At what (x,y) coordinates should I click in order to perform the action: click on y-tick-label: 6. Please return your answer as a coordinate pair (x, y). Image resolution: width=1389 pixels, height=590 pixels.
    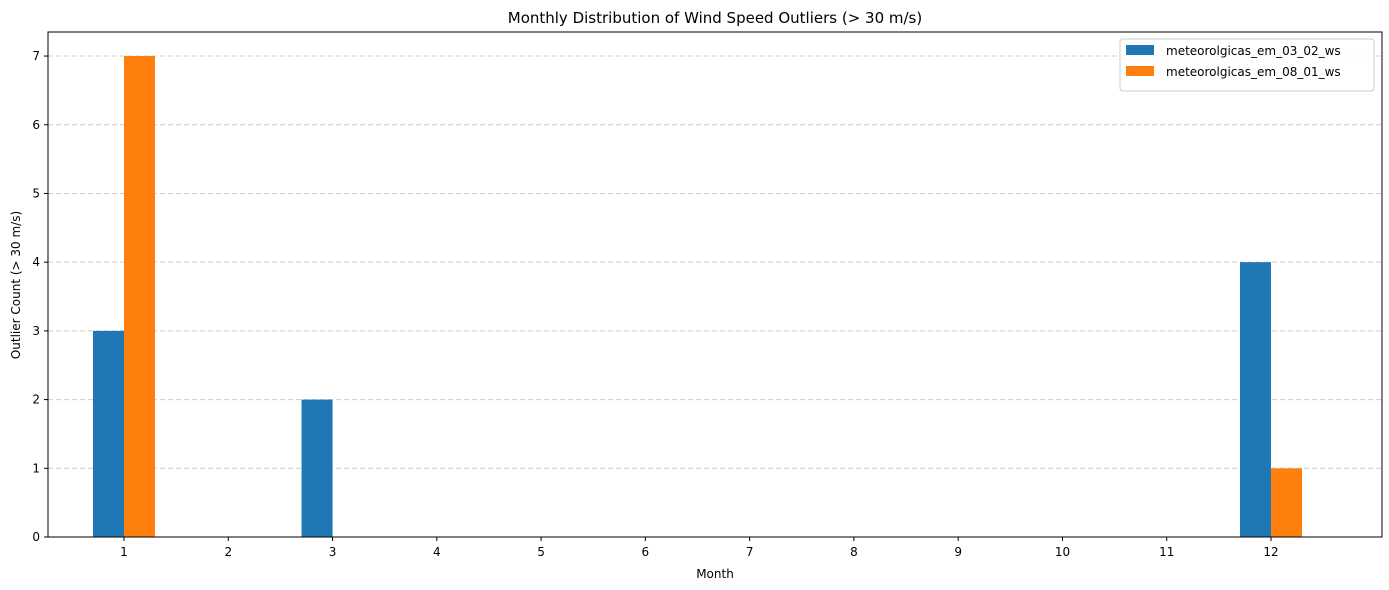
    Looking at the image, I should click on (36, 125).